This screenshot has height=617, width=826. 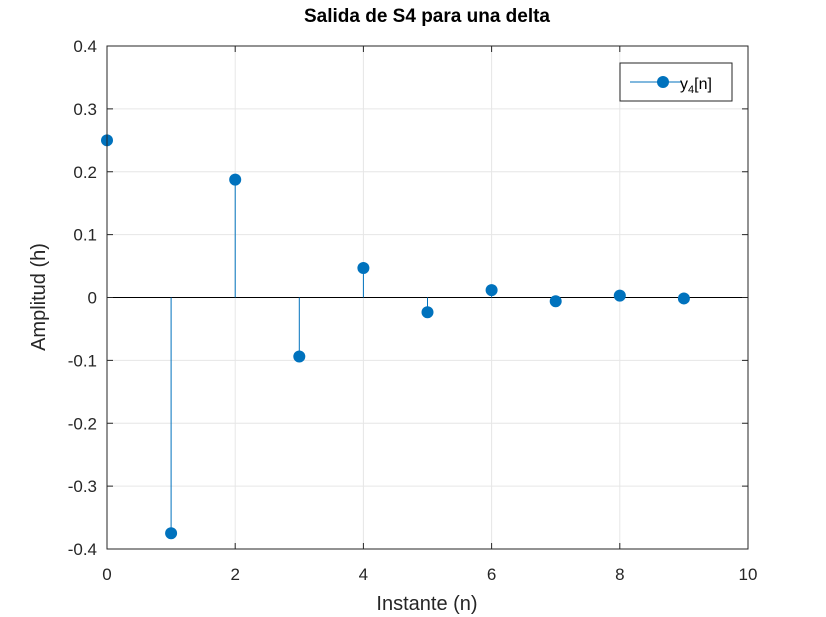 What do you see at coordinates (676, 82) in the screenshot?
I see `legend: y4[n]` at bounding box center [676, 82].